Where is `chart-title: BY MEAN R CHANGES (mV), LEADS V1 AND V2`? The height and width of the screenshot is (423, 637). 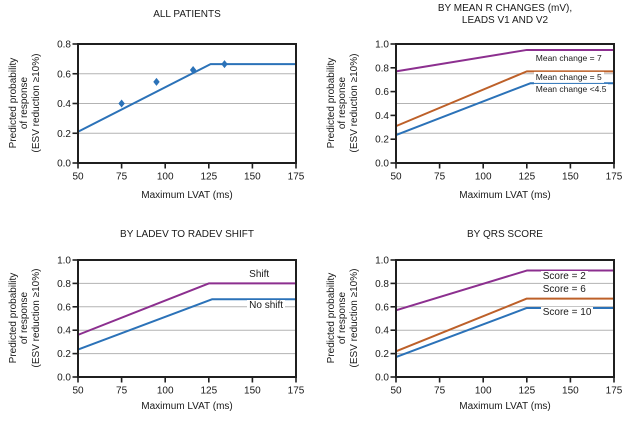
chart-title: BY MEAN R CHANGES (mV), LEADS V1 AND V2 is located at coordinates (505, 14).